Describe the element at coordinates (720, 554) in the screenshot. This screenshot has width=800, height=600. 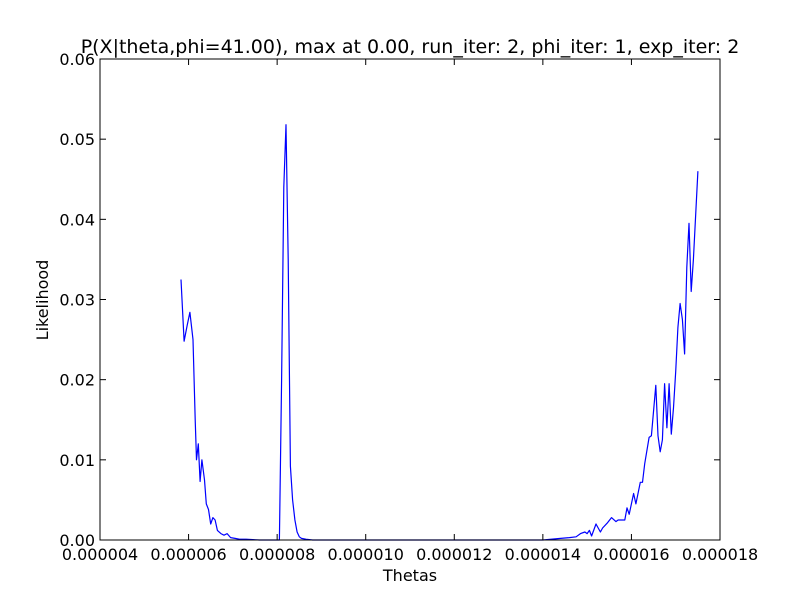
I see `x-tick-label: 0.000018` at that location.